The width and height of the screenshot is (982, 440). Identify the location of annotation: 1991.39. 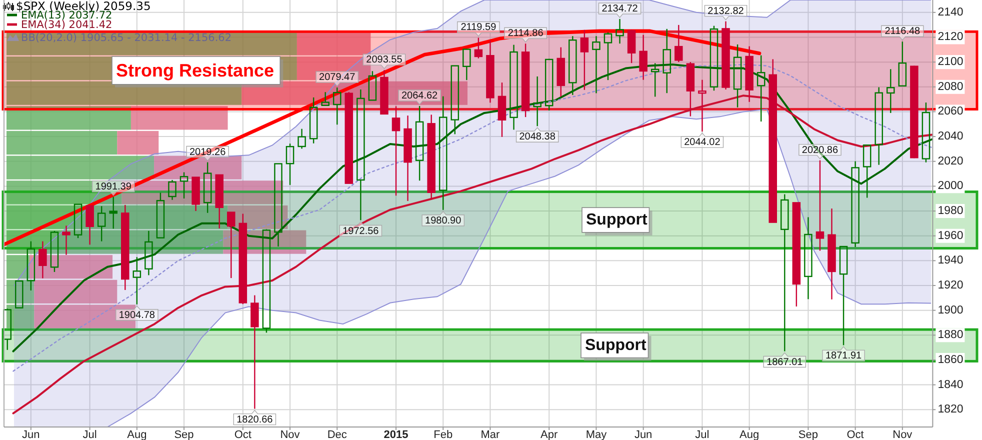
(113, 186).